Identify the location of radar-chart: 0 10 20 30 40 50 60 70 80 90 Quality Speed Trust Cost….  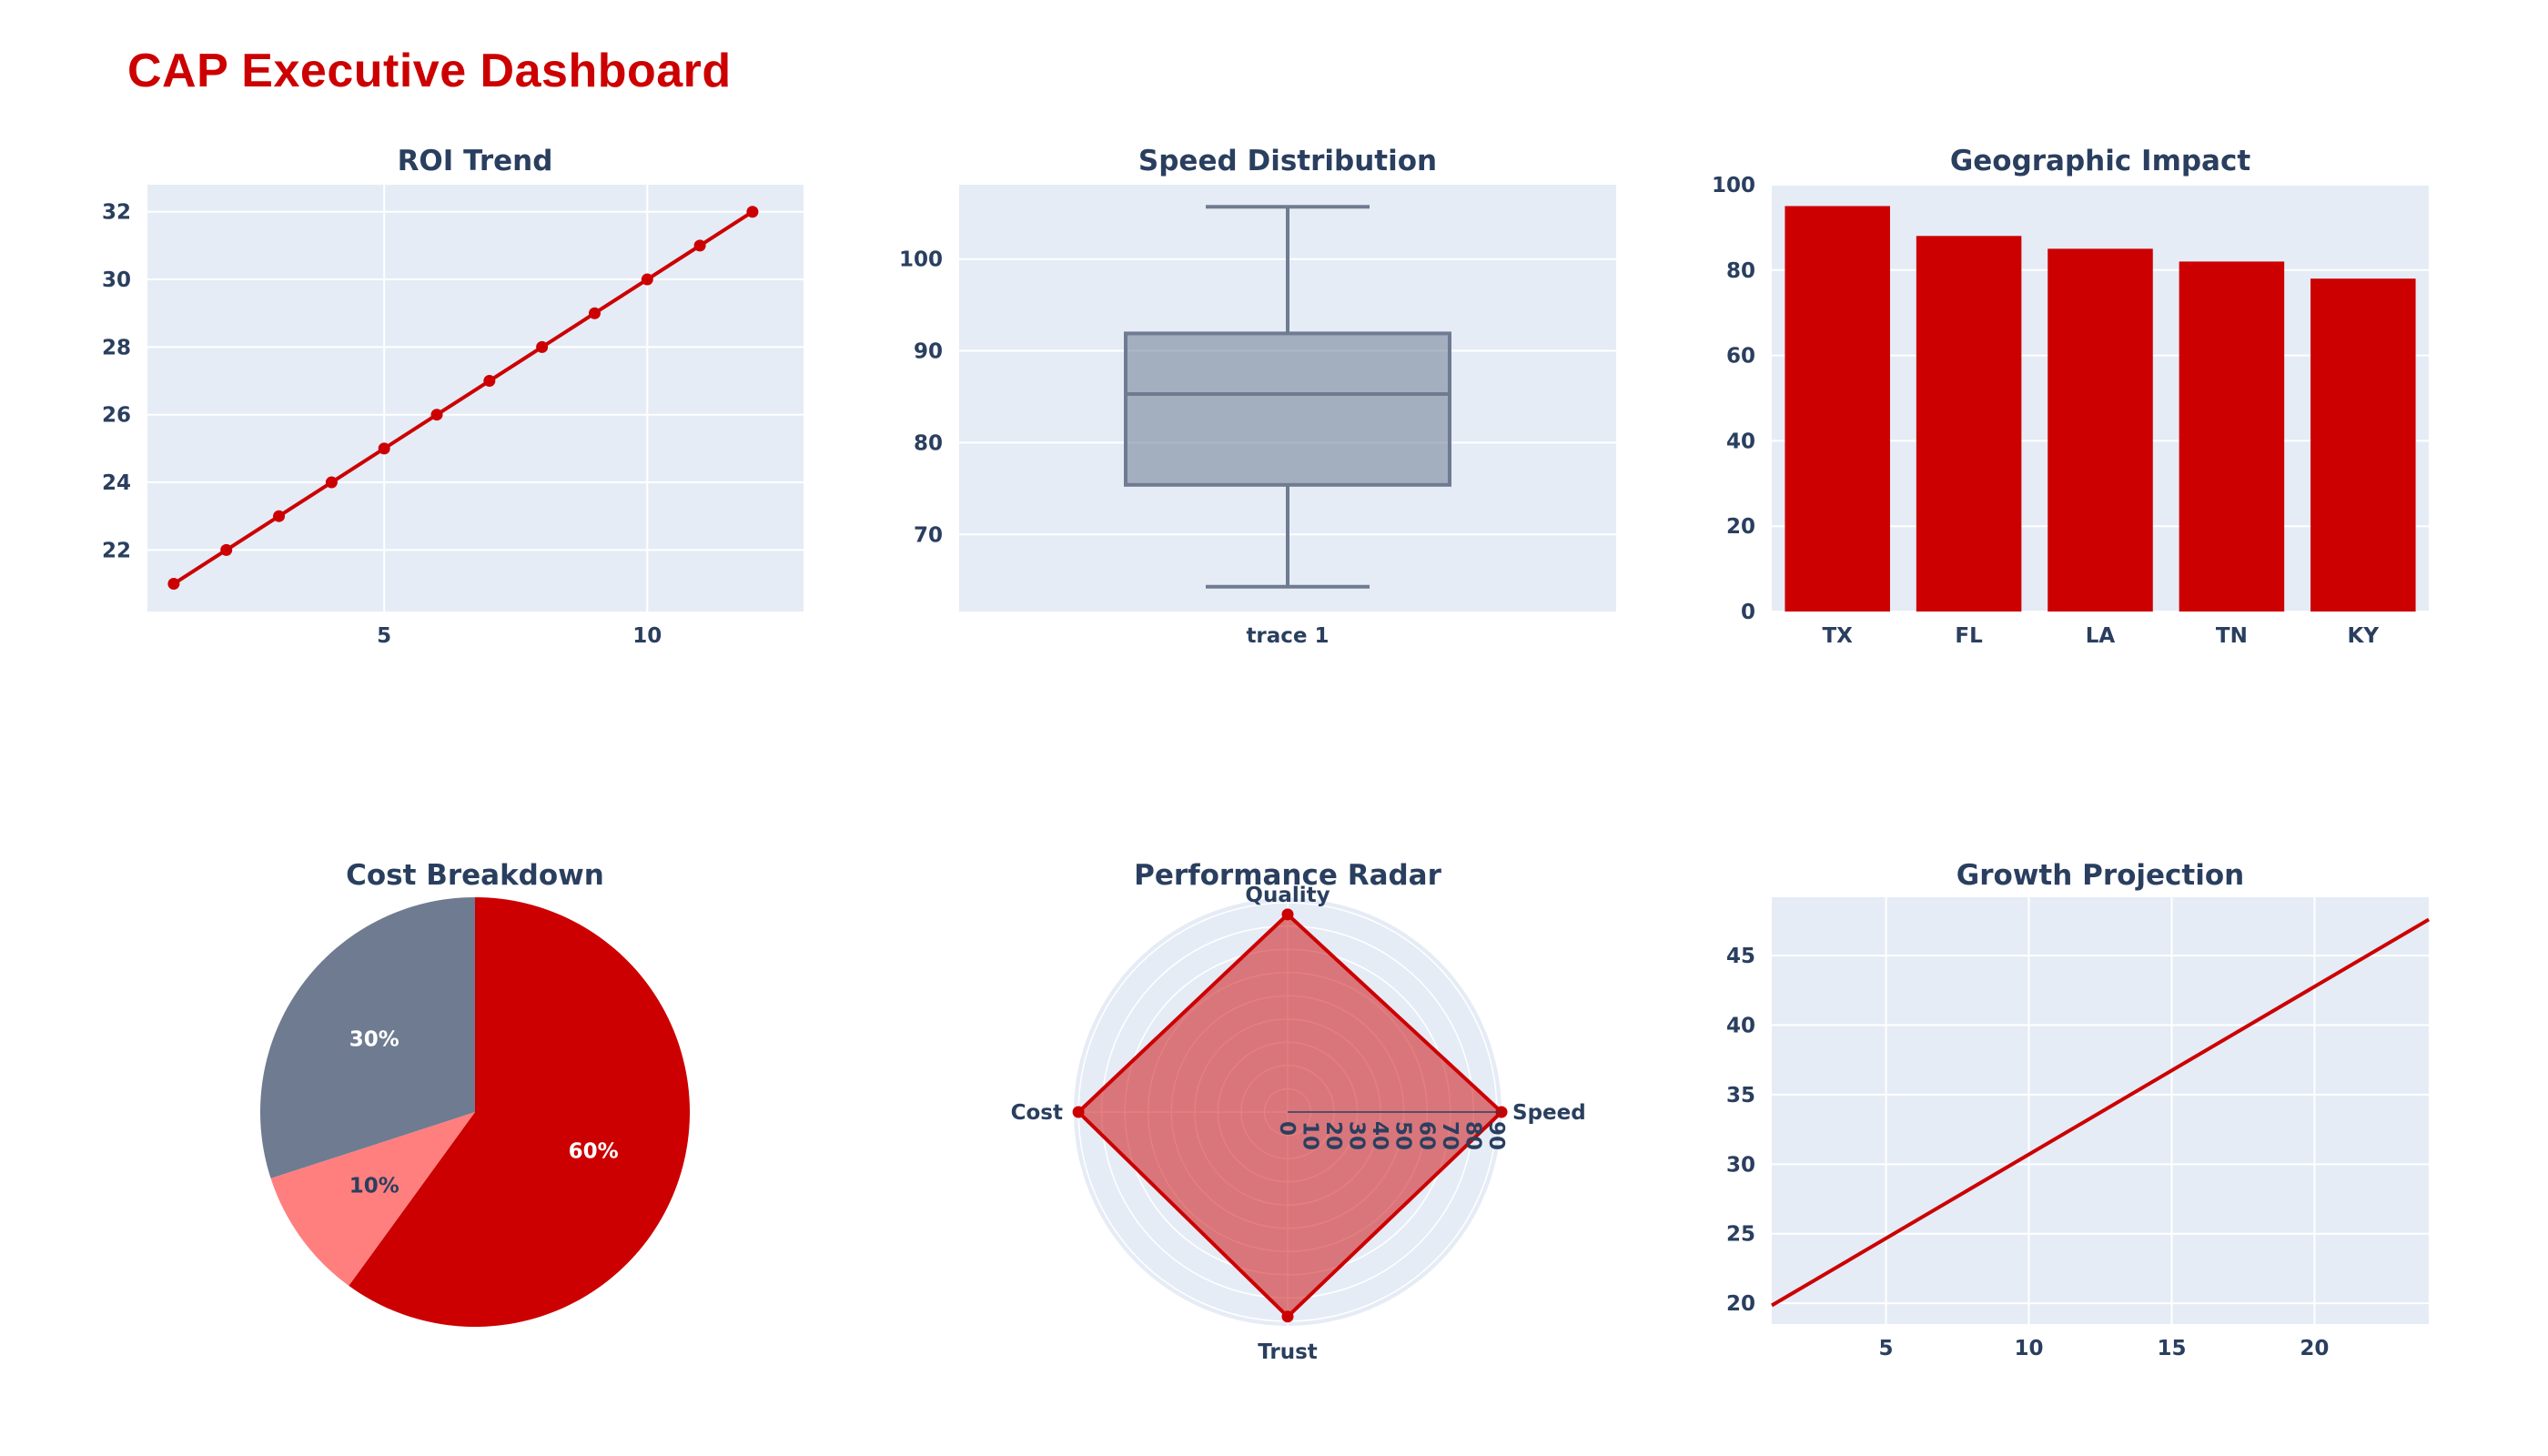
(1299, 1112).